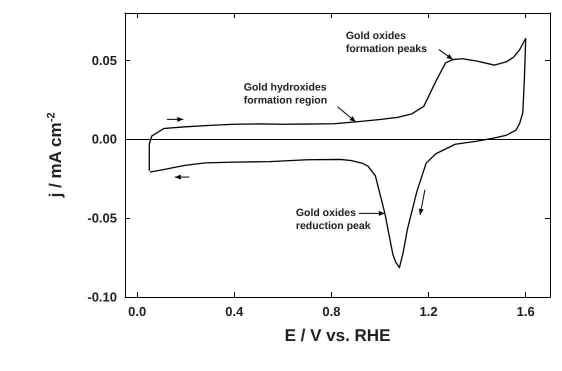 The image size is (562, 371). Describe the element at coordinates (387, 43) in the screenshot. I see `annotation: Gold oxides formation peaks` at that location.